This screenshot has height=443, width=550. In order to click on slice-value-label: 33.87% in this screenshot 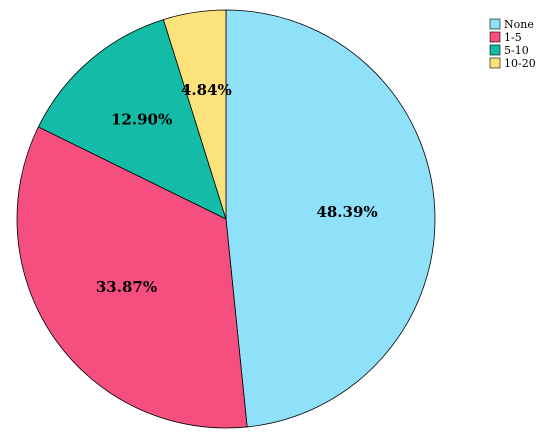, I will do `click(126, 287)`.